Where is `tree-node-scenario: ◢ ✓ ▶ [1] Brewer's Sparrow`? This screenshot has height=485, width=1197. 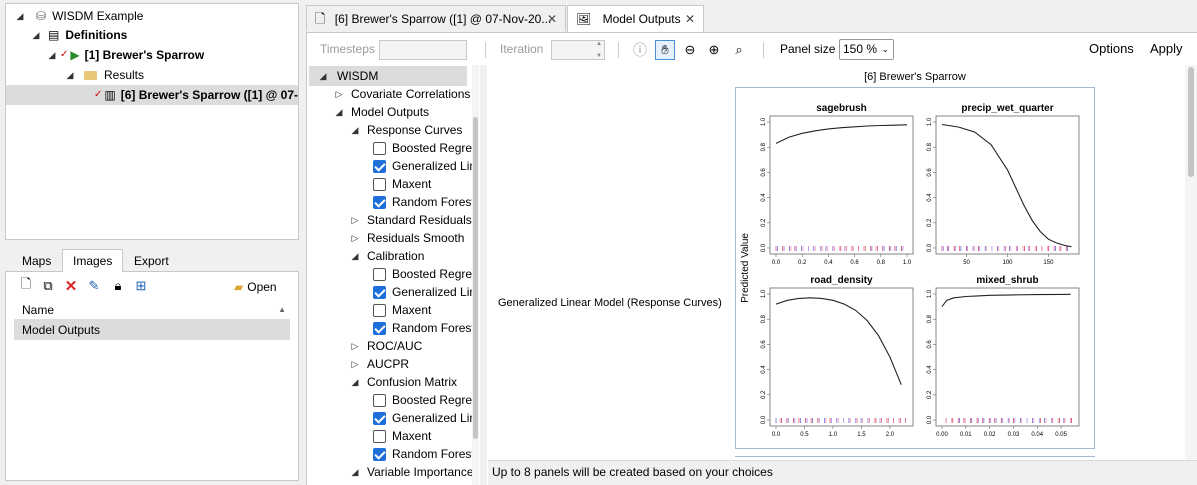
tree-node-scenario: ◢ ✓ ▶ [1] Brewer's Sparrow is located at coordinates (125, 55).